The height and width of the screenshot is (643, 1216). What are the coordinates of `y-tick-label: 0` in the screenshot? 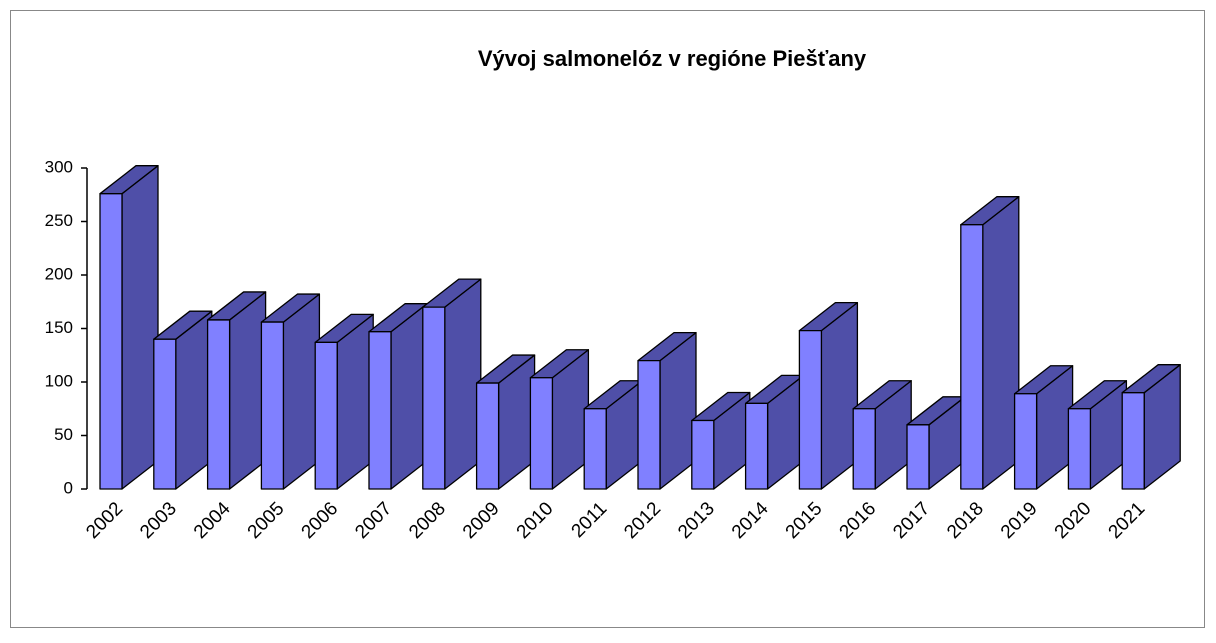 It's located at (68, 487).